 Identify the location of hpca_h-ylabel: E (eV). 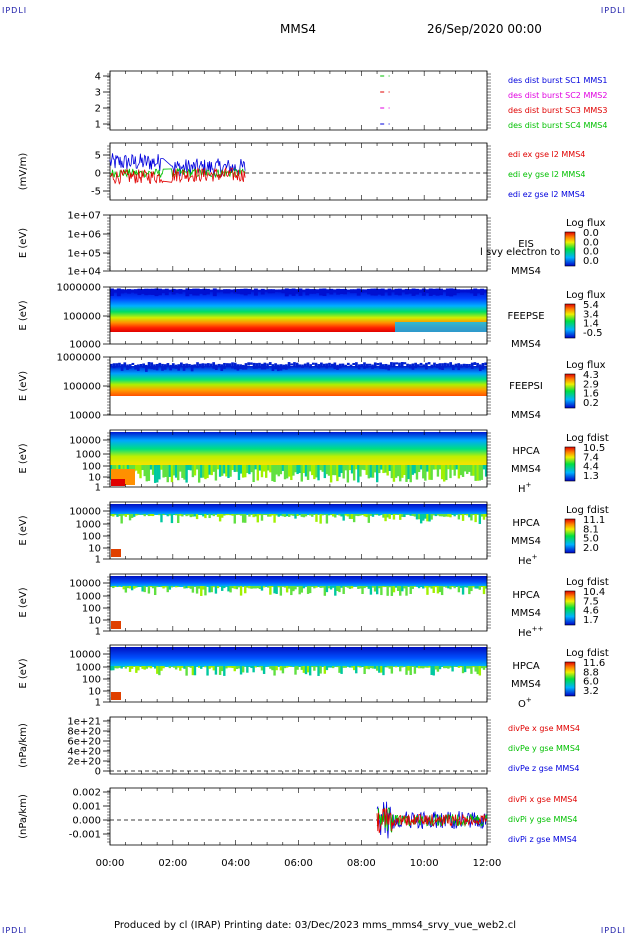
(23, 458).